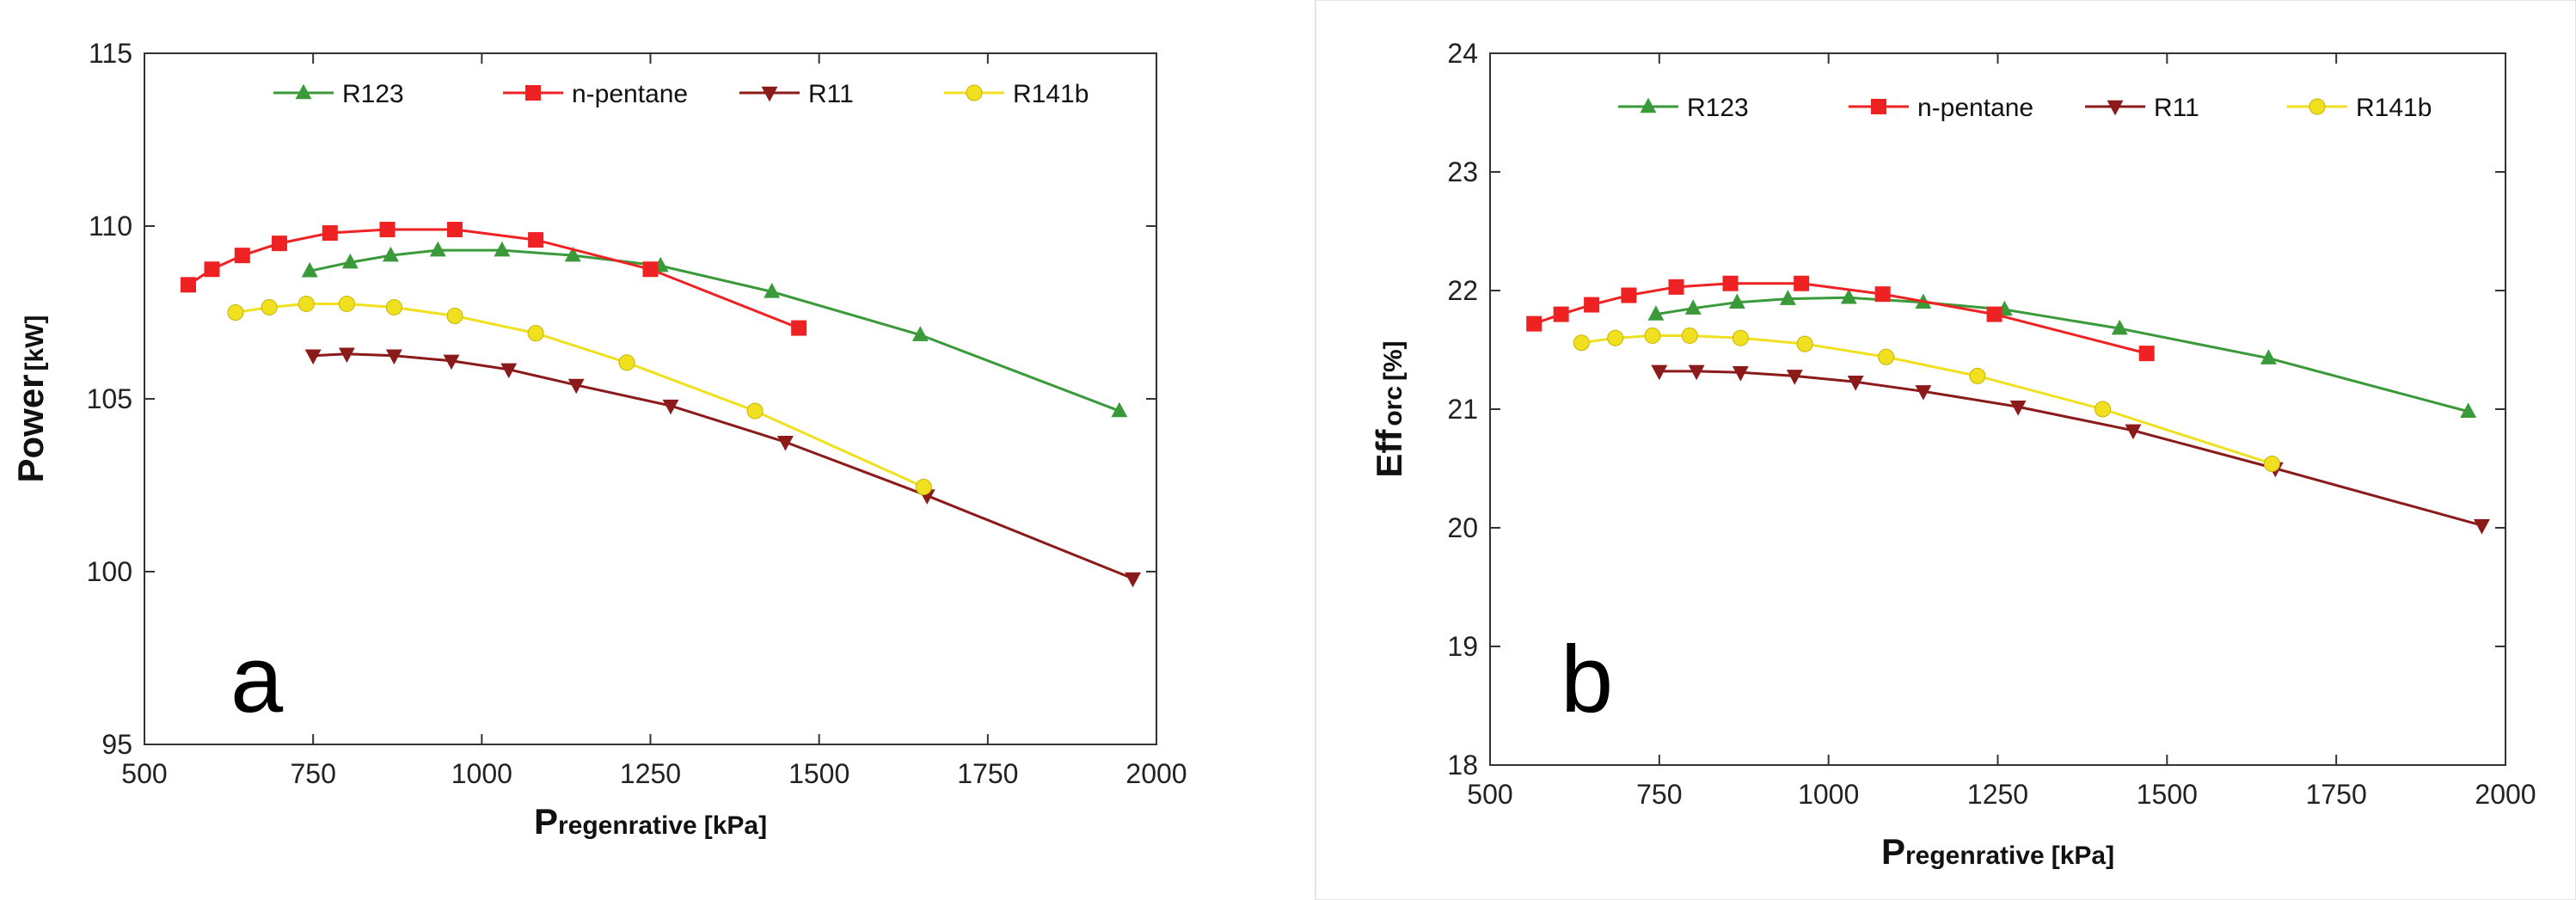  I want to click on panel-a-legend-label: R123, so click(373, 94).